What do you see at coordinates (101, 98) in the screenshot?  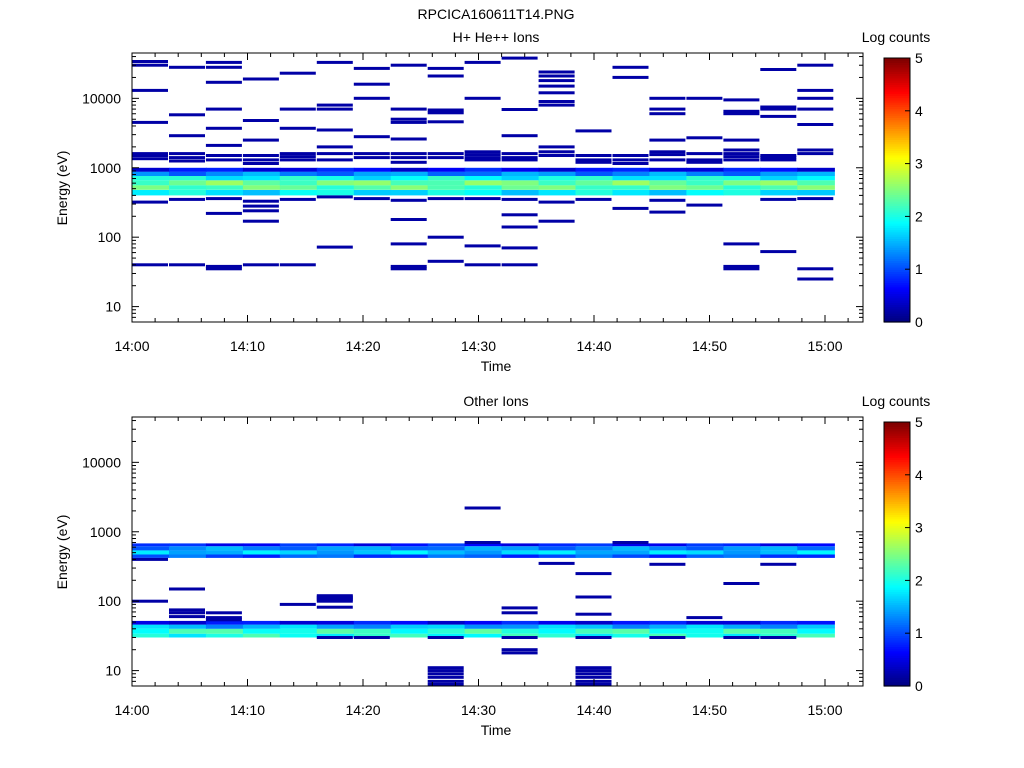 I see `y-tick-label: 10000` at bounding box center [101, 98].